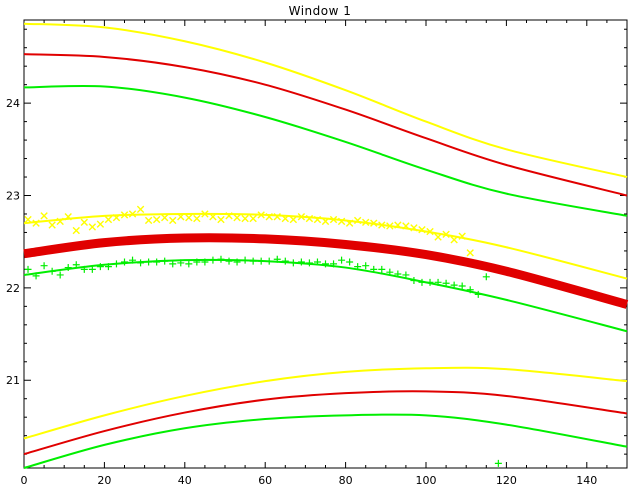 The height and width of the screenshot is (490, 640). I want to click on x-tick-label: 140, so click(586, 480).